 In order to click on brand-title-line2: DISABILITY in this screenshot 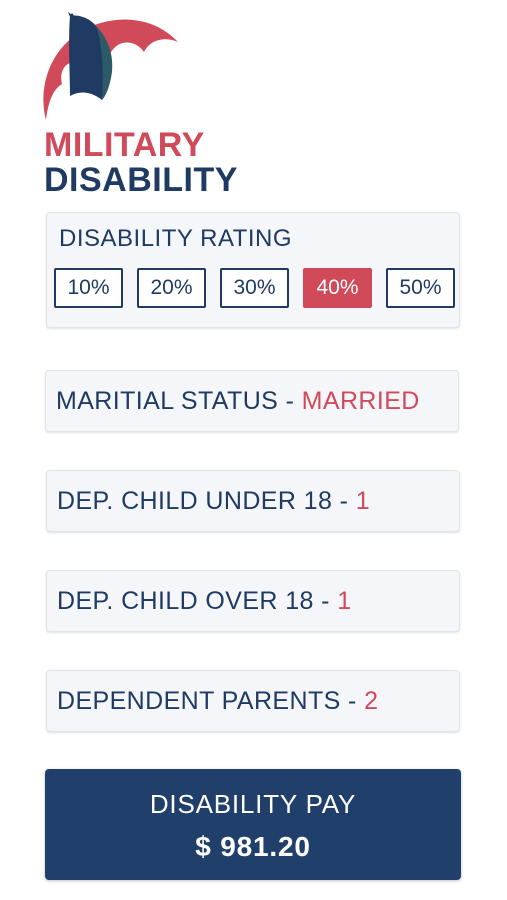, I will do `click(141, 180)`.